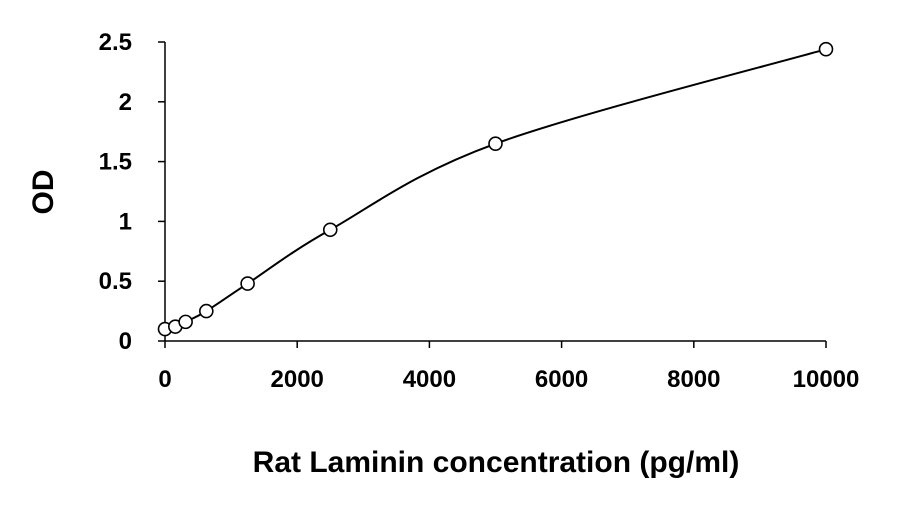  Describe the element at coordinates (297, 379) in the screenshot. I see `x-tick-label: 2000` at that location.